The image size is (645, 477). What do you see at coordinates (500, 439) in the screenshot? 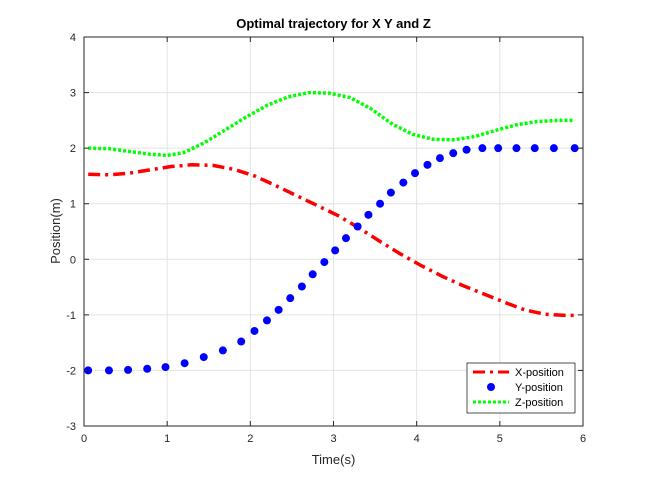
I see `x-tick-label: 5` at bounding box center [500, 439].